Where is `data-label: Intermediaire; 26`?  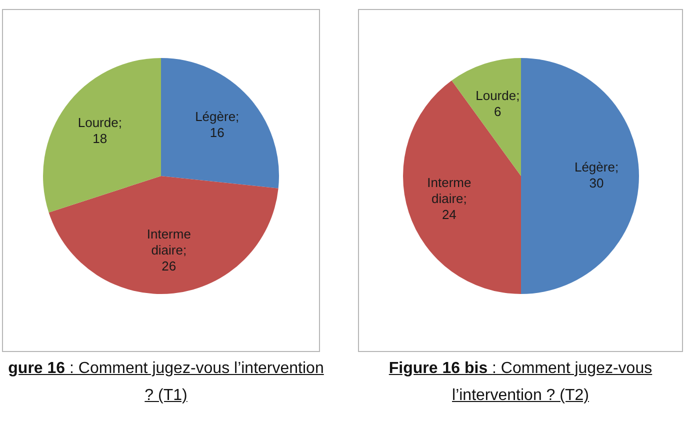
data-label: Intermediaire; 26 is located at coordinates (168, 250).